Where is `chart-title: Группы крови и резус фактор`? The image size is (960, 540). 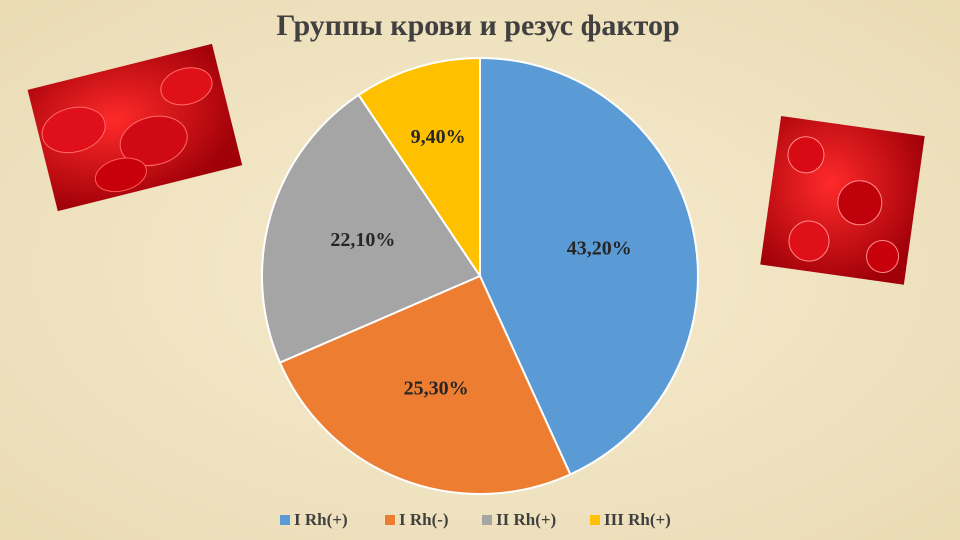
chart-title: Группы крови и резус фактор is located at coordinates (477, 25).